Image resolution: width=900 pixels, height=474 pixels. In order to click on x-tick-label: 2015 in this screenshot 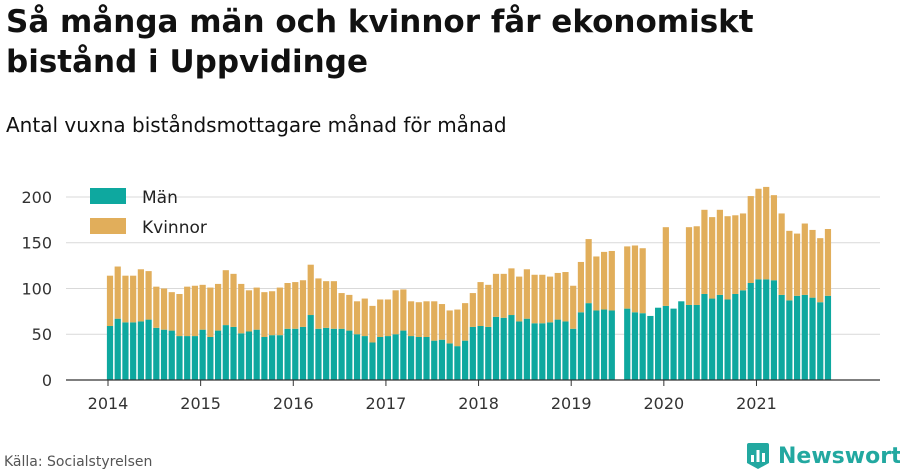, I will do `click(200, 403)`.